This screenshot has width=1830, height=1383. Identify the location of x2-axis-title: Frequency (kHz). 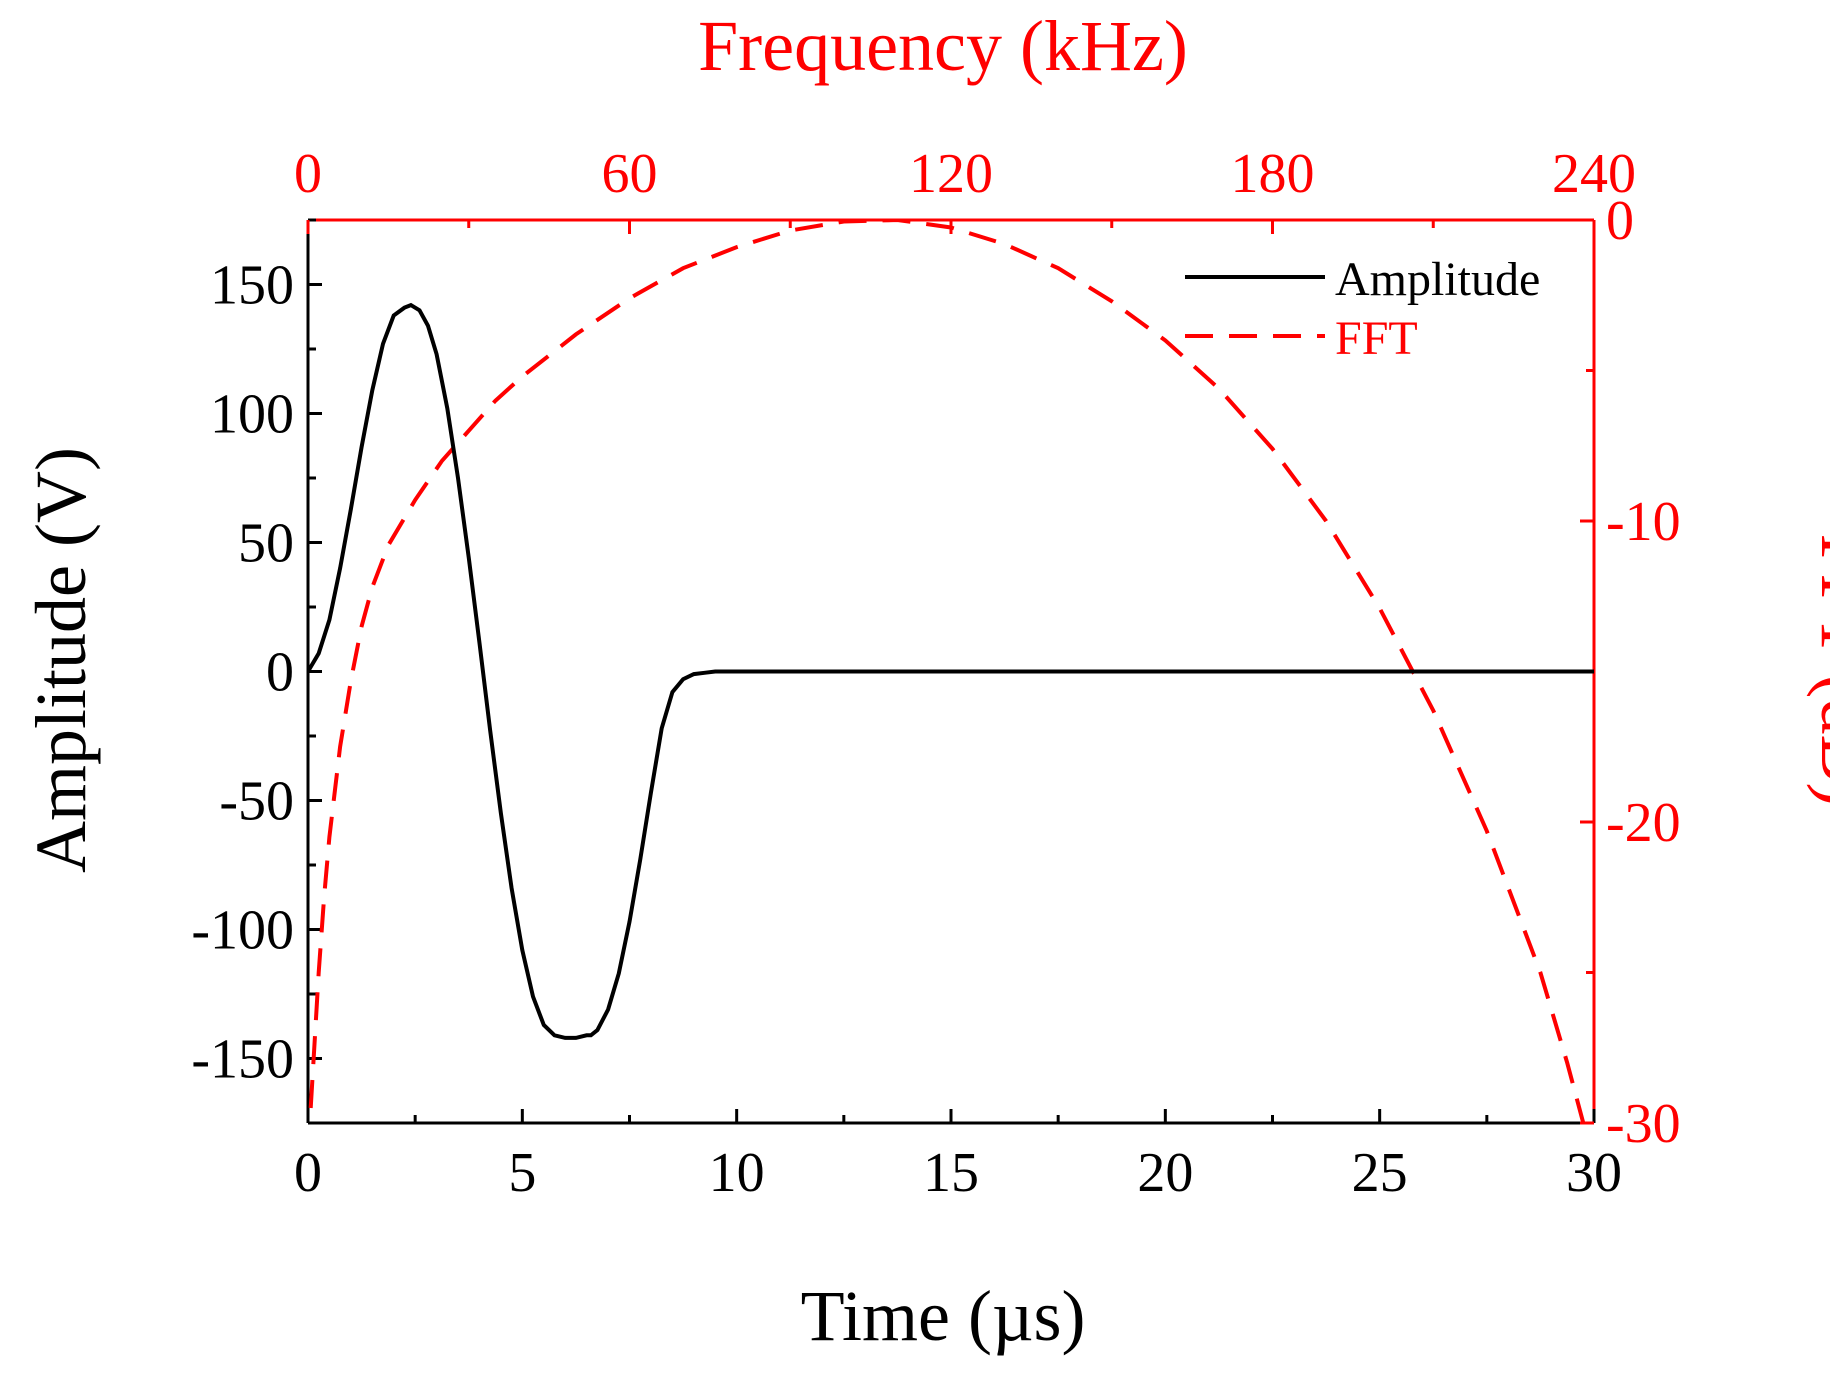
(943, 46).